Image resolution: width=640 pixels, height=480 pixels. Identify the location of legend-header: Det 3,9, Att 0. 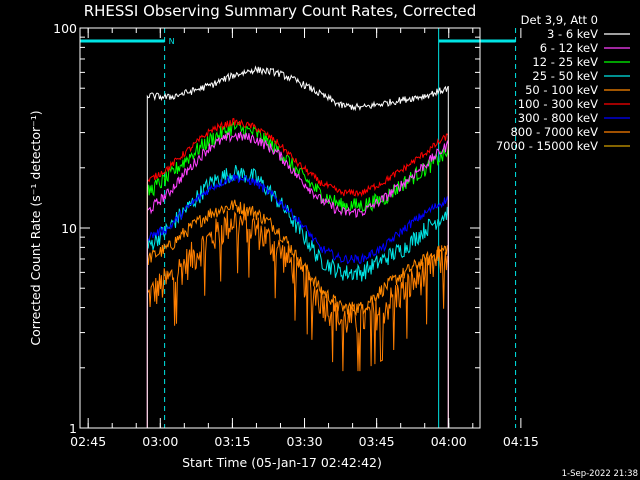
(559, 20).